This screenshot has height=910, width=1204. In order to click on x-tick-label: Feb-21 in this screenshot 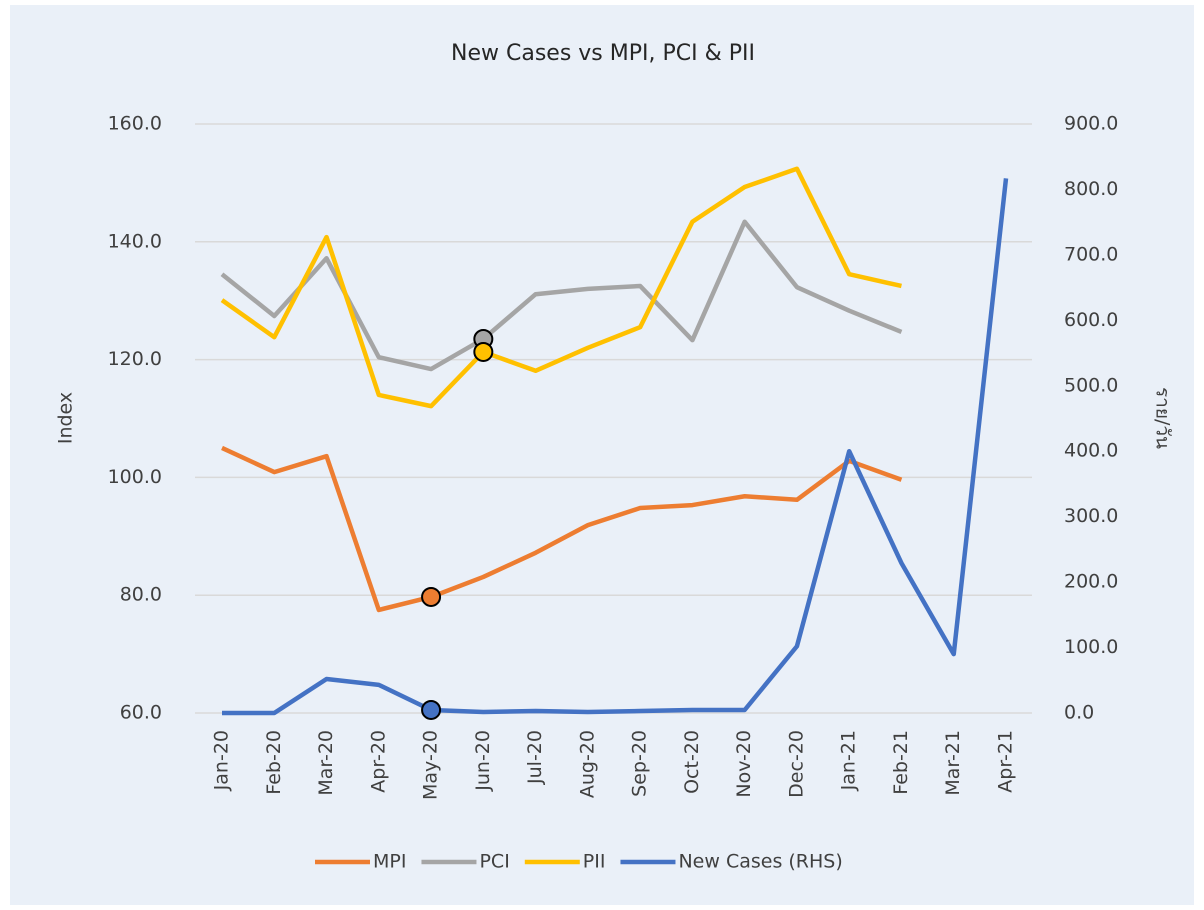, I will do `click(901, 762)`.